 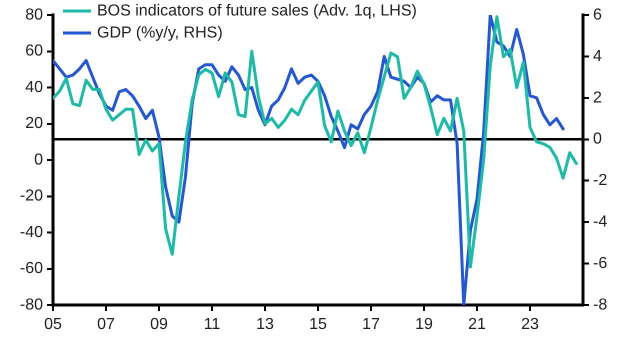 I want to click on y-tick-label: -60, so click(x=32, y=269).